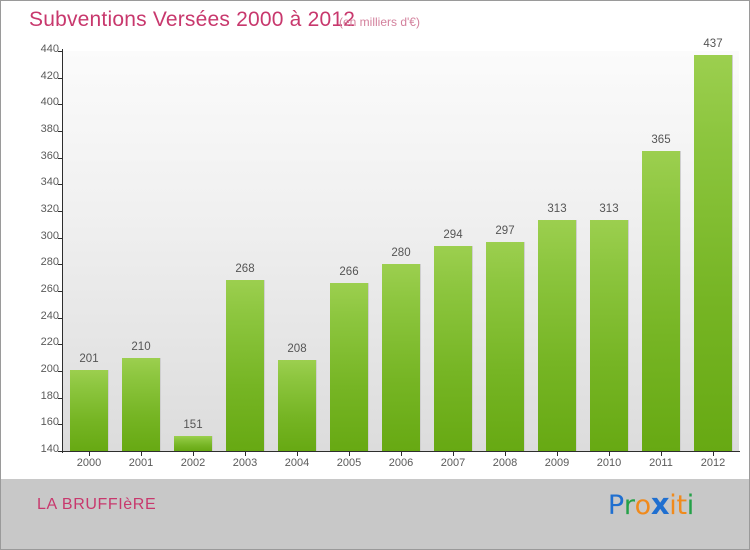 The height and width of the screenshot is (550, 750). I want to click on y-axis-tick: 200, so click(36, 369).